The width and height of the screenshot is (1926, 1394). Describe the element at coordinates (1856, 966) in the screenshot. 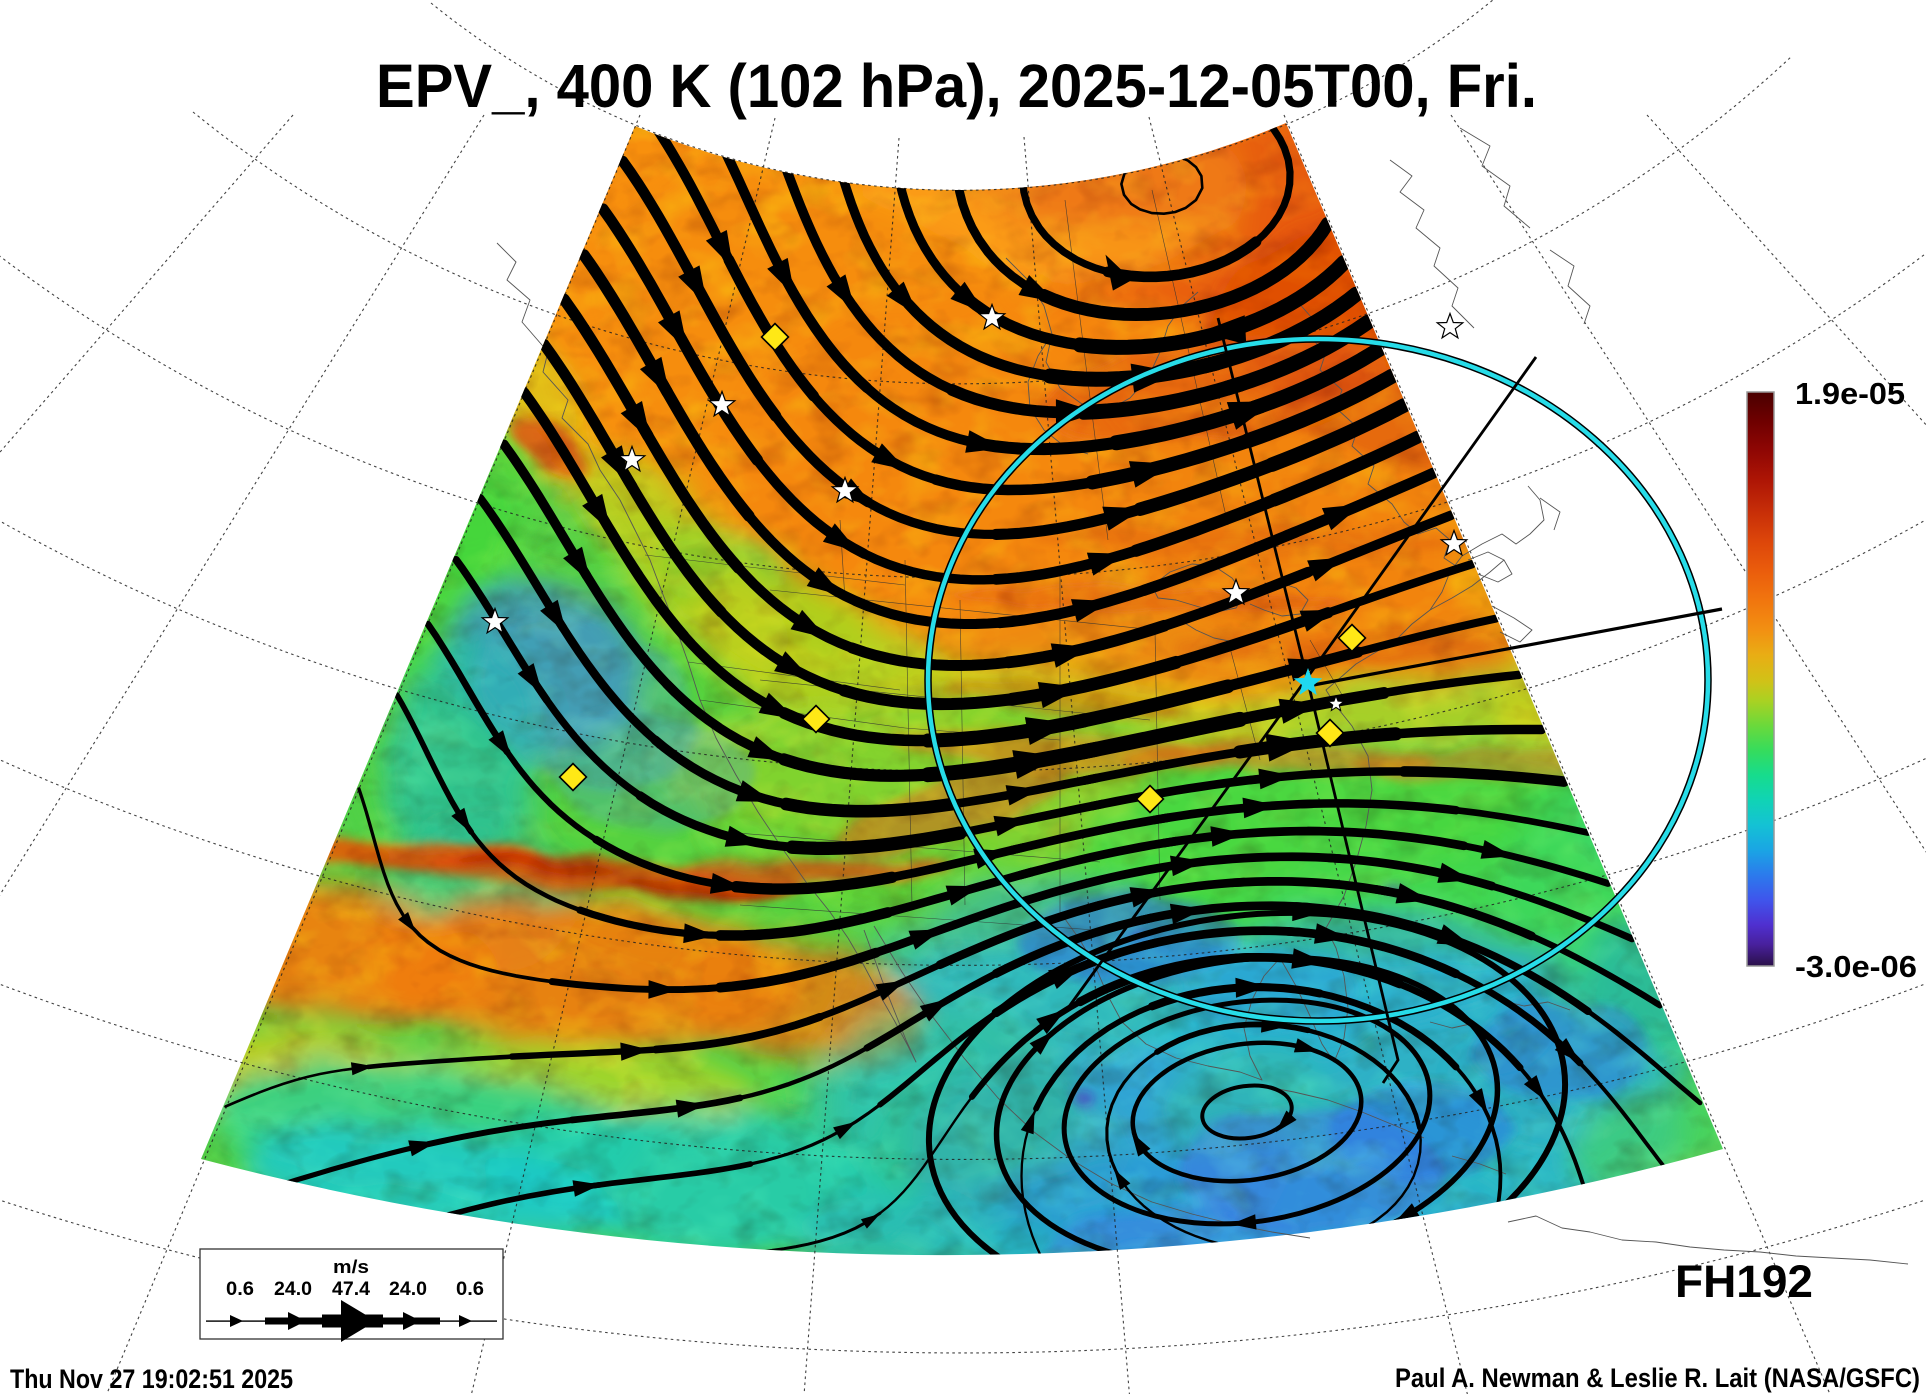

I see `svg-text: -3.0e-06` at that location.